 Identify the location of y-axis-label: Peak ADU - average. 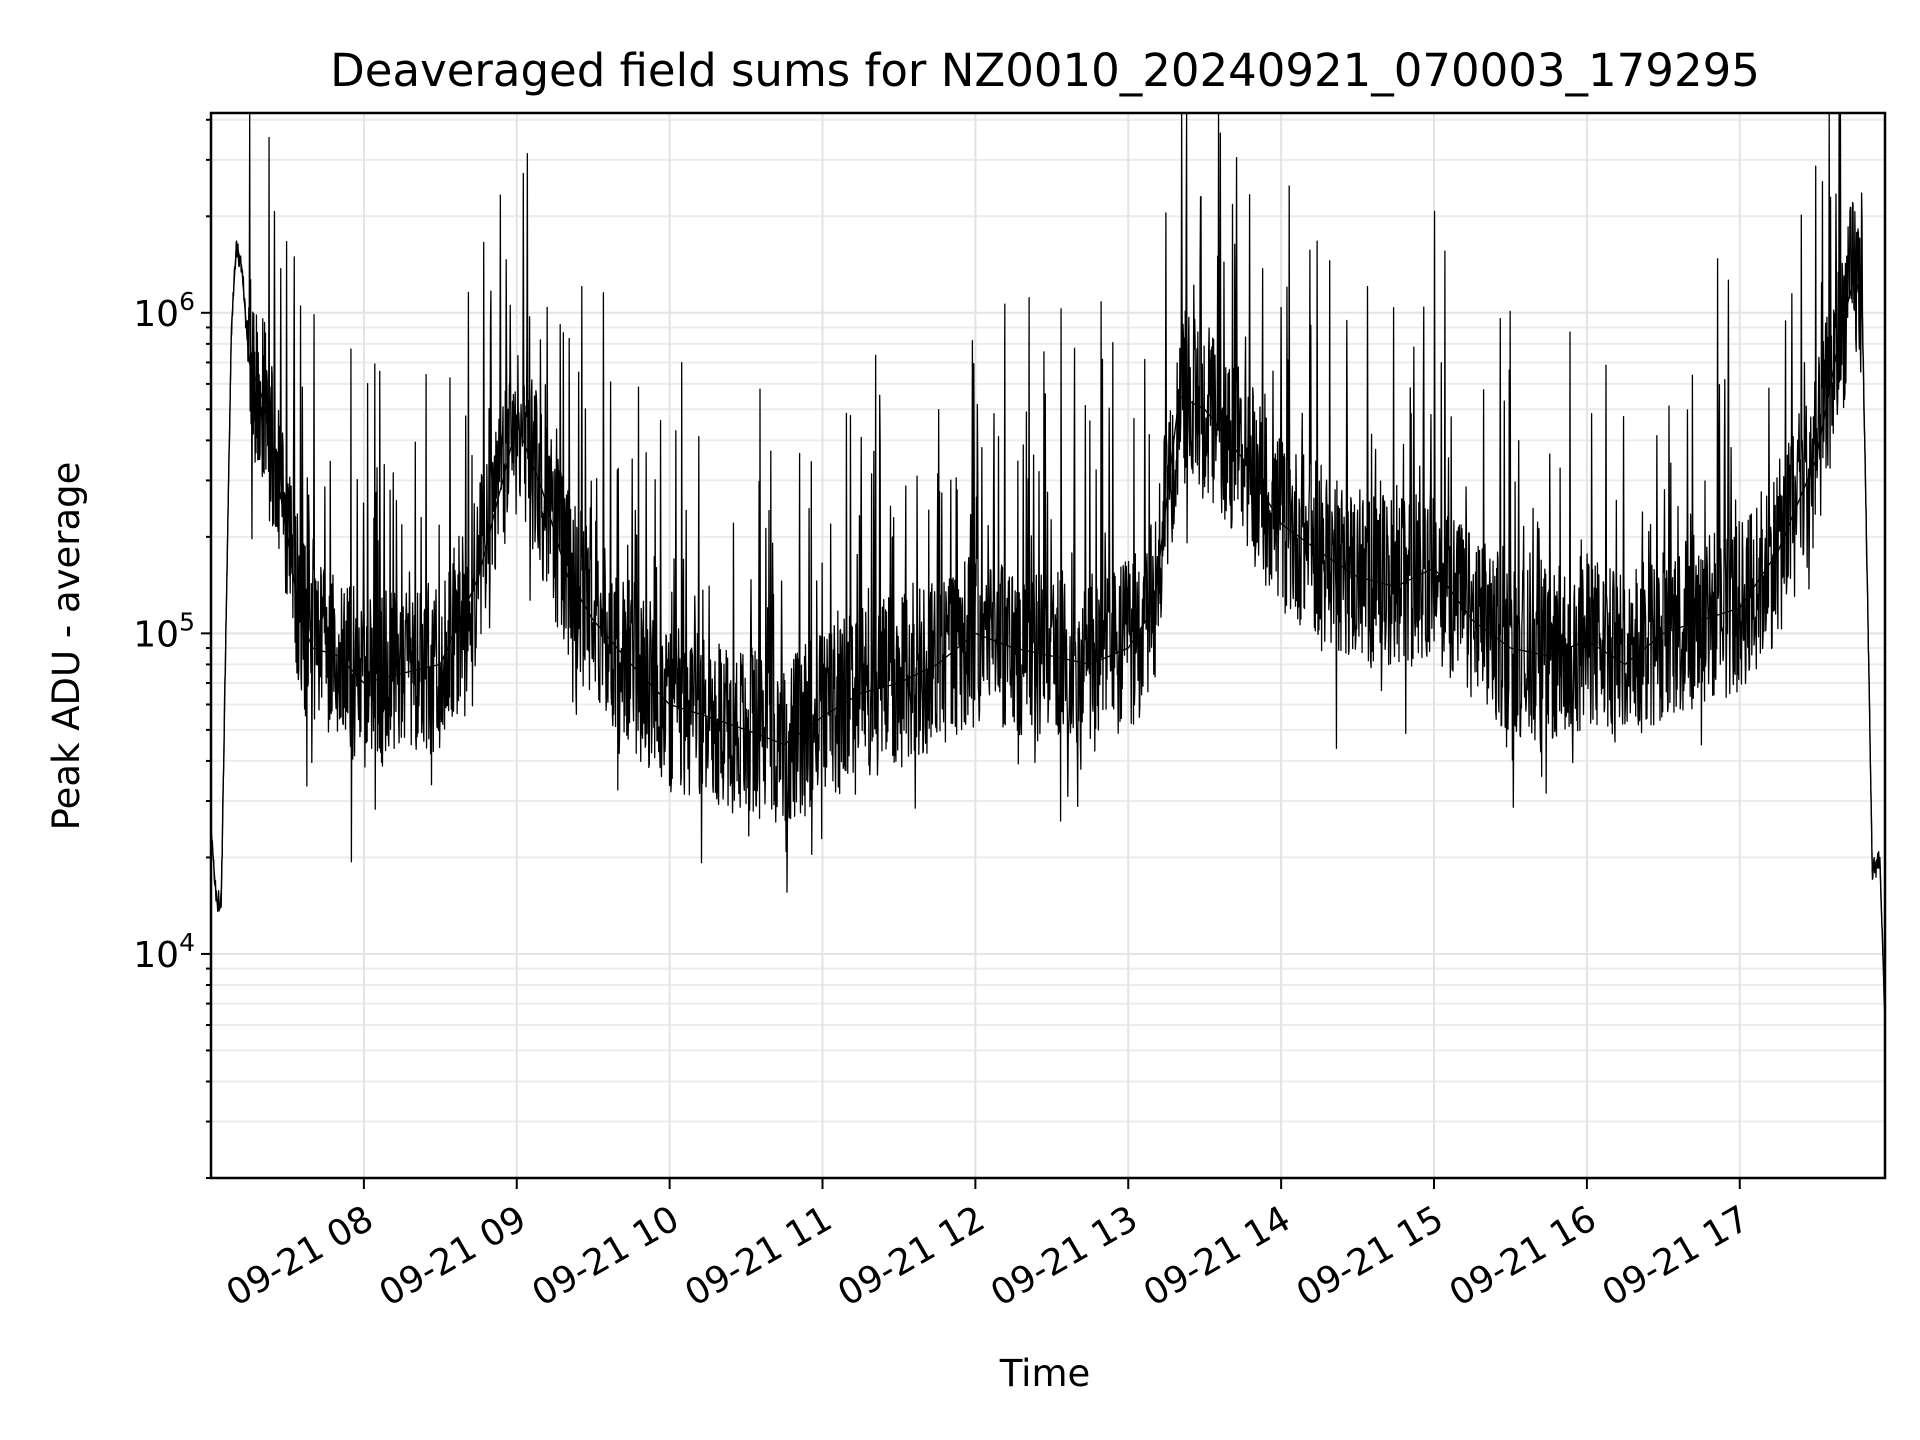
(66, 646).